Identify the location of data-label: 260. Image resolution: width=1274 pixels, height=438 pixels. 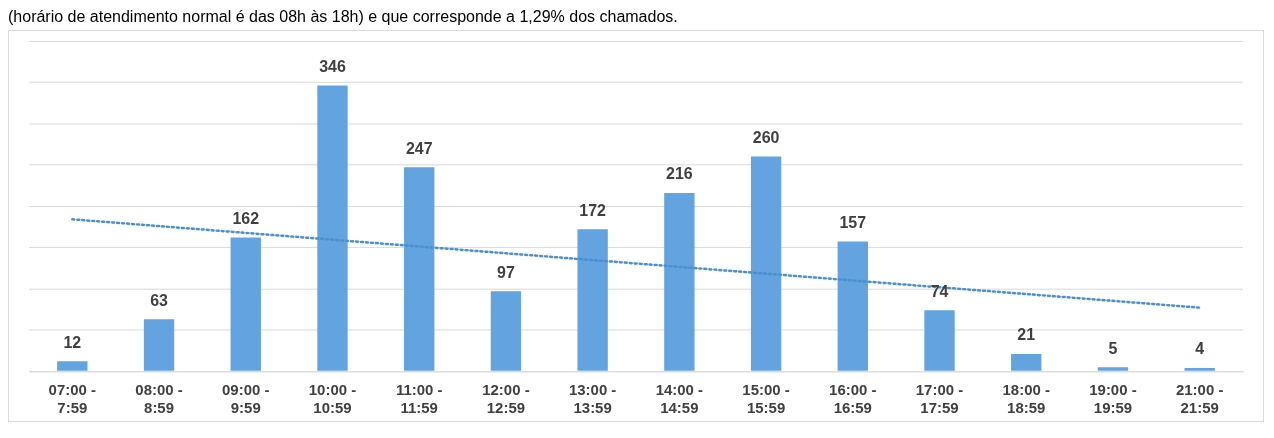
(766, 138).